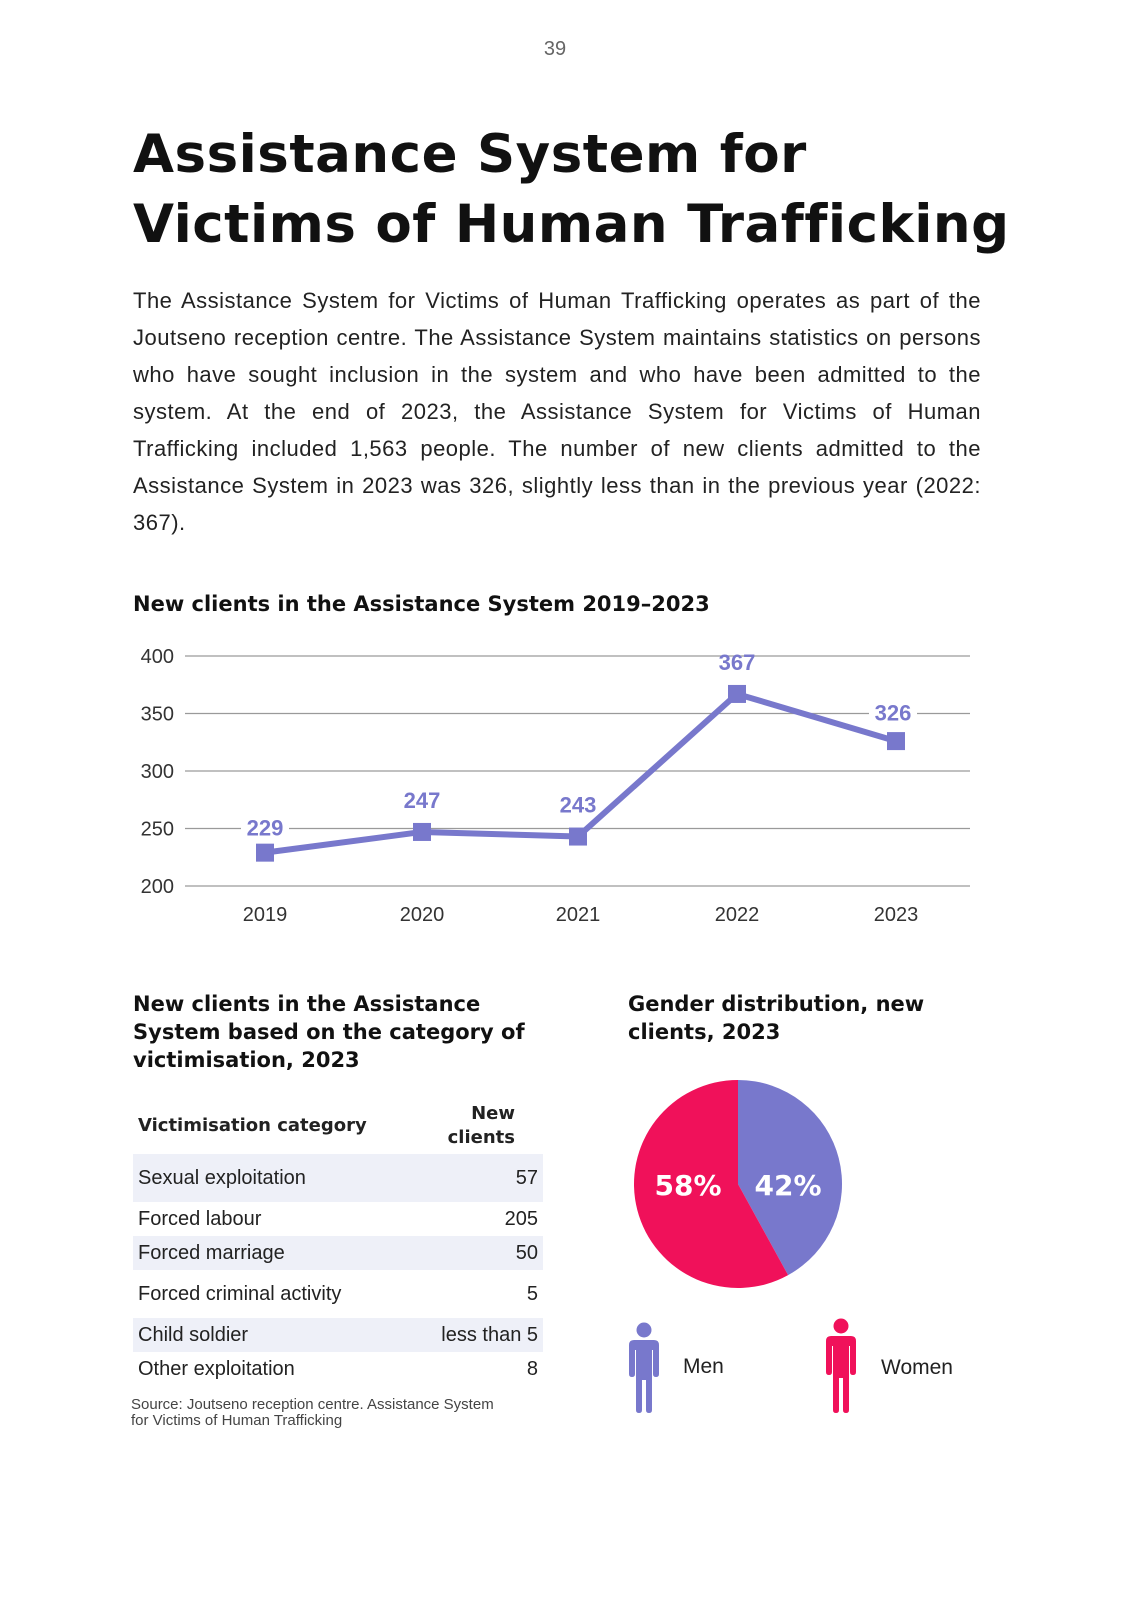 This screenshot has width=1146, height=1600. I want to click on pie-chart-title: Gender distribution, new clients, 2023, so click(776, 1018).